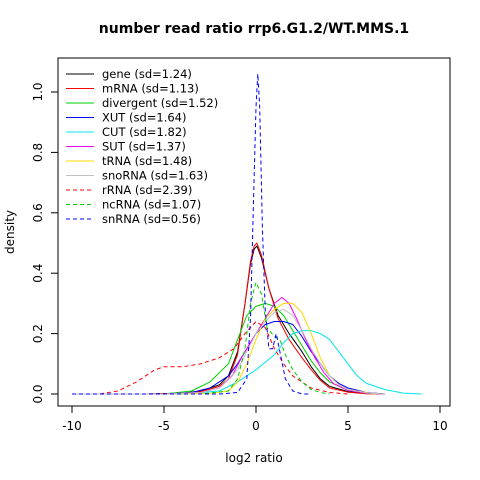 The height and width of the screenshot is (480, 480). I want to click on series-line-ncrna, so click(201, 338).